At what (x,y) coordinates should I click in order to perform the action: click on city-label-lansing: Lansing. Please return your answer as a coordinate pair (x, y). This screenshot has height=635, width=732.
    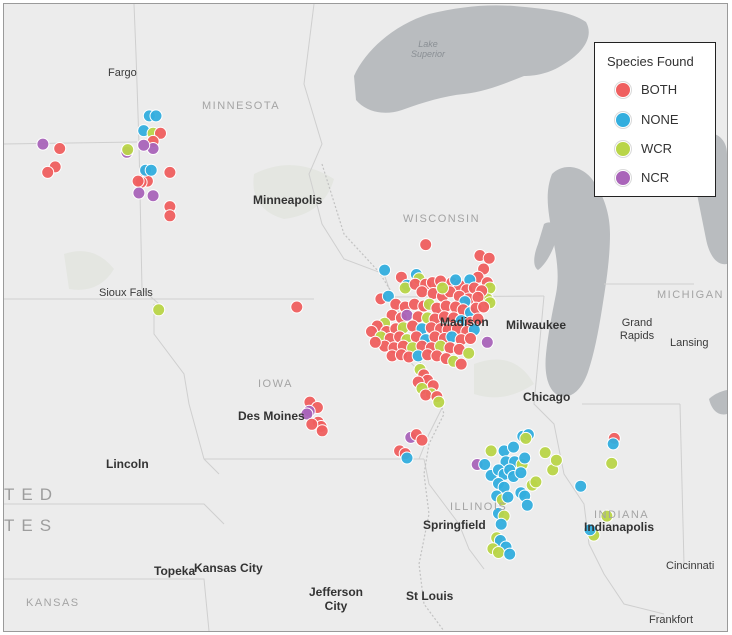
    Looking at the image, I should click on (689, 343).